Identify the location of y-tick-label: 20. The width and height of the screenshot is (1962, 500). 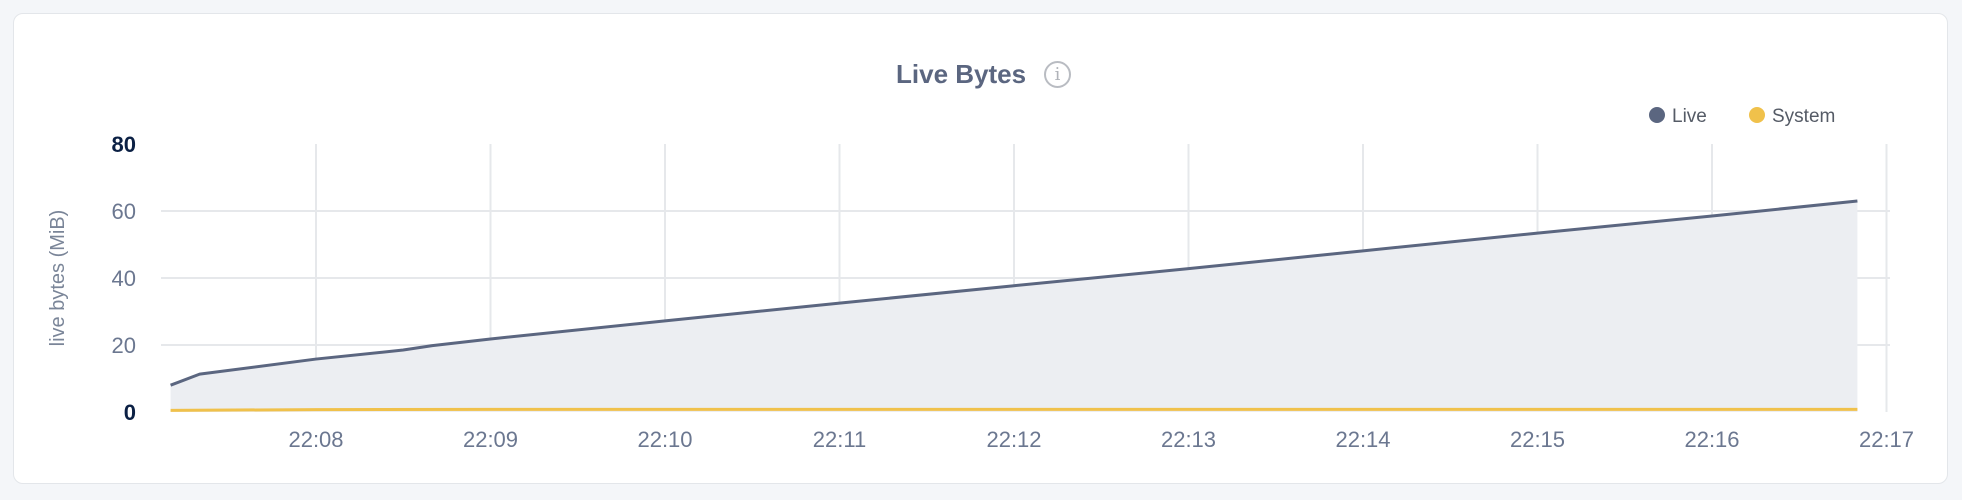
(124, 345).